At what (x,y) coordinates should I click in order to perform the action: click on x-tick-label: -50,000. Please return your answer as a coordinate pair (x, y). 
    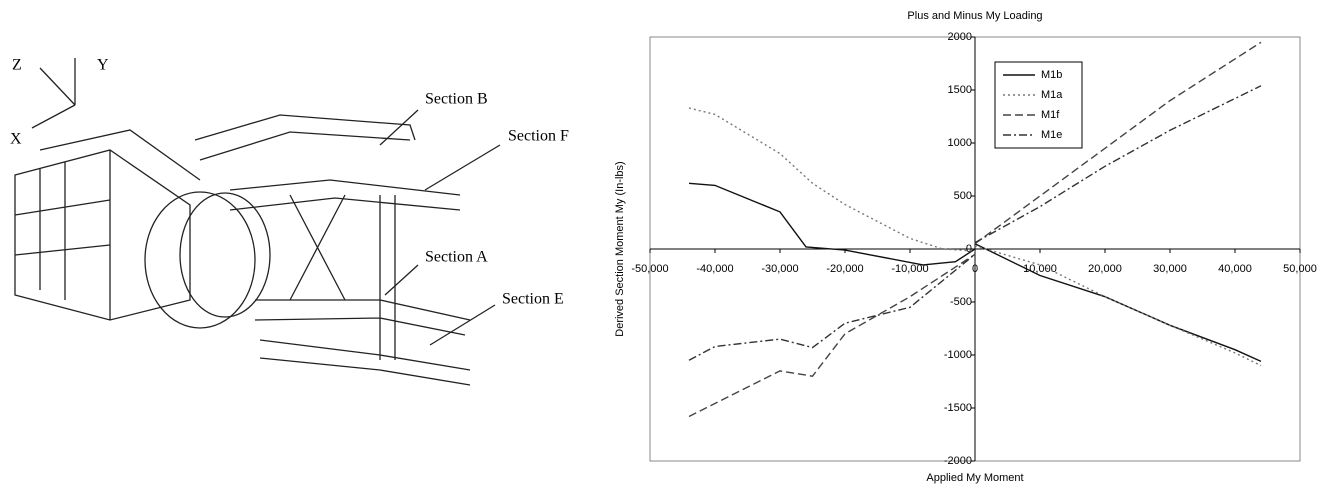
    Looking at the image, I should click on (649, 269).